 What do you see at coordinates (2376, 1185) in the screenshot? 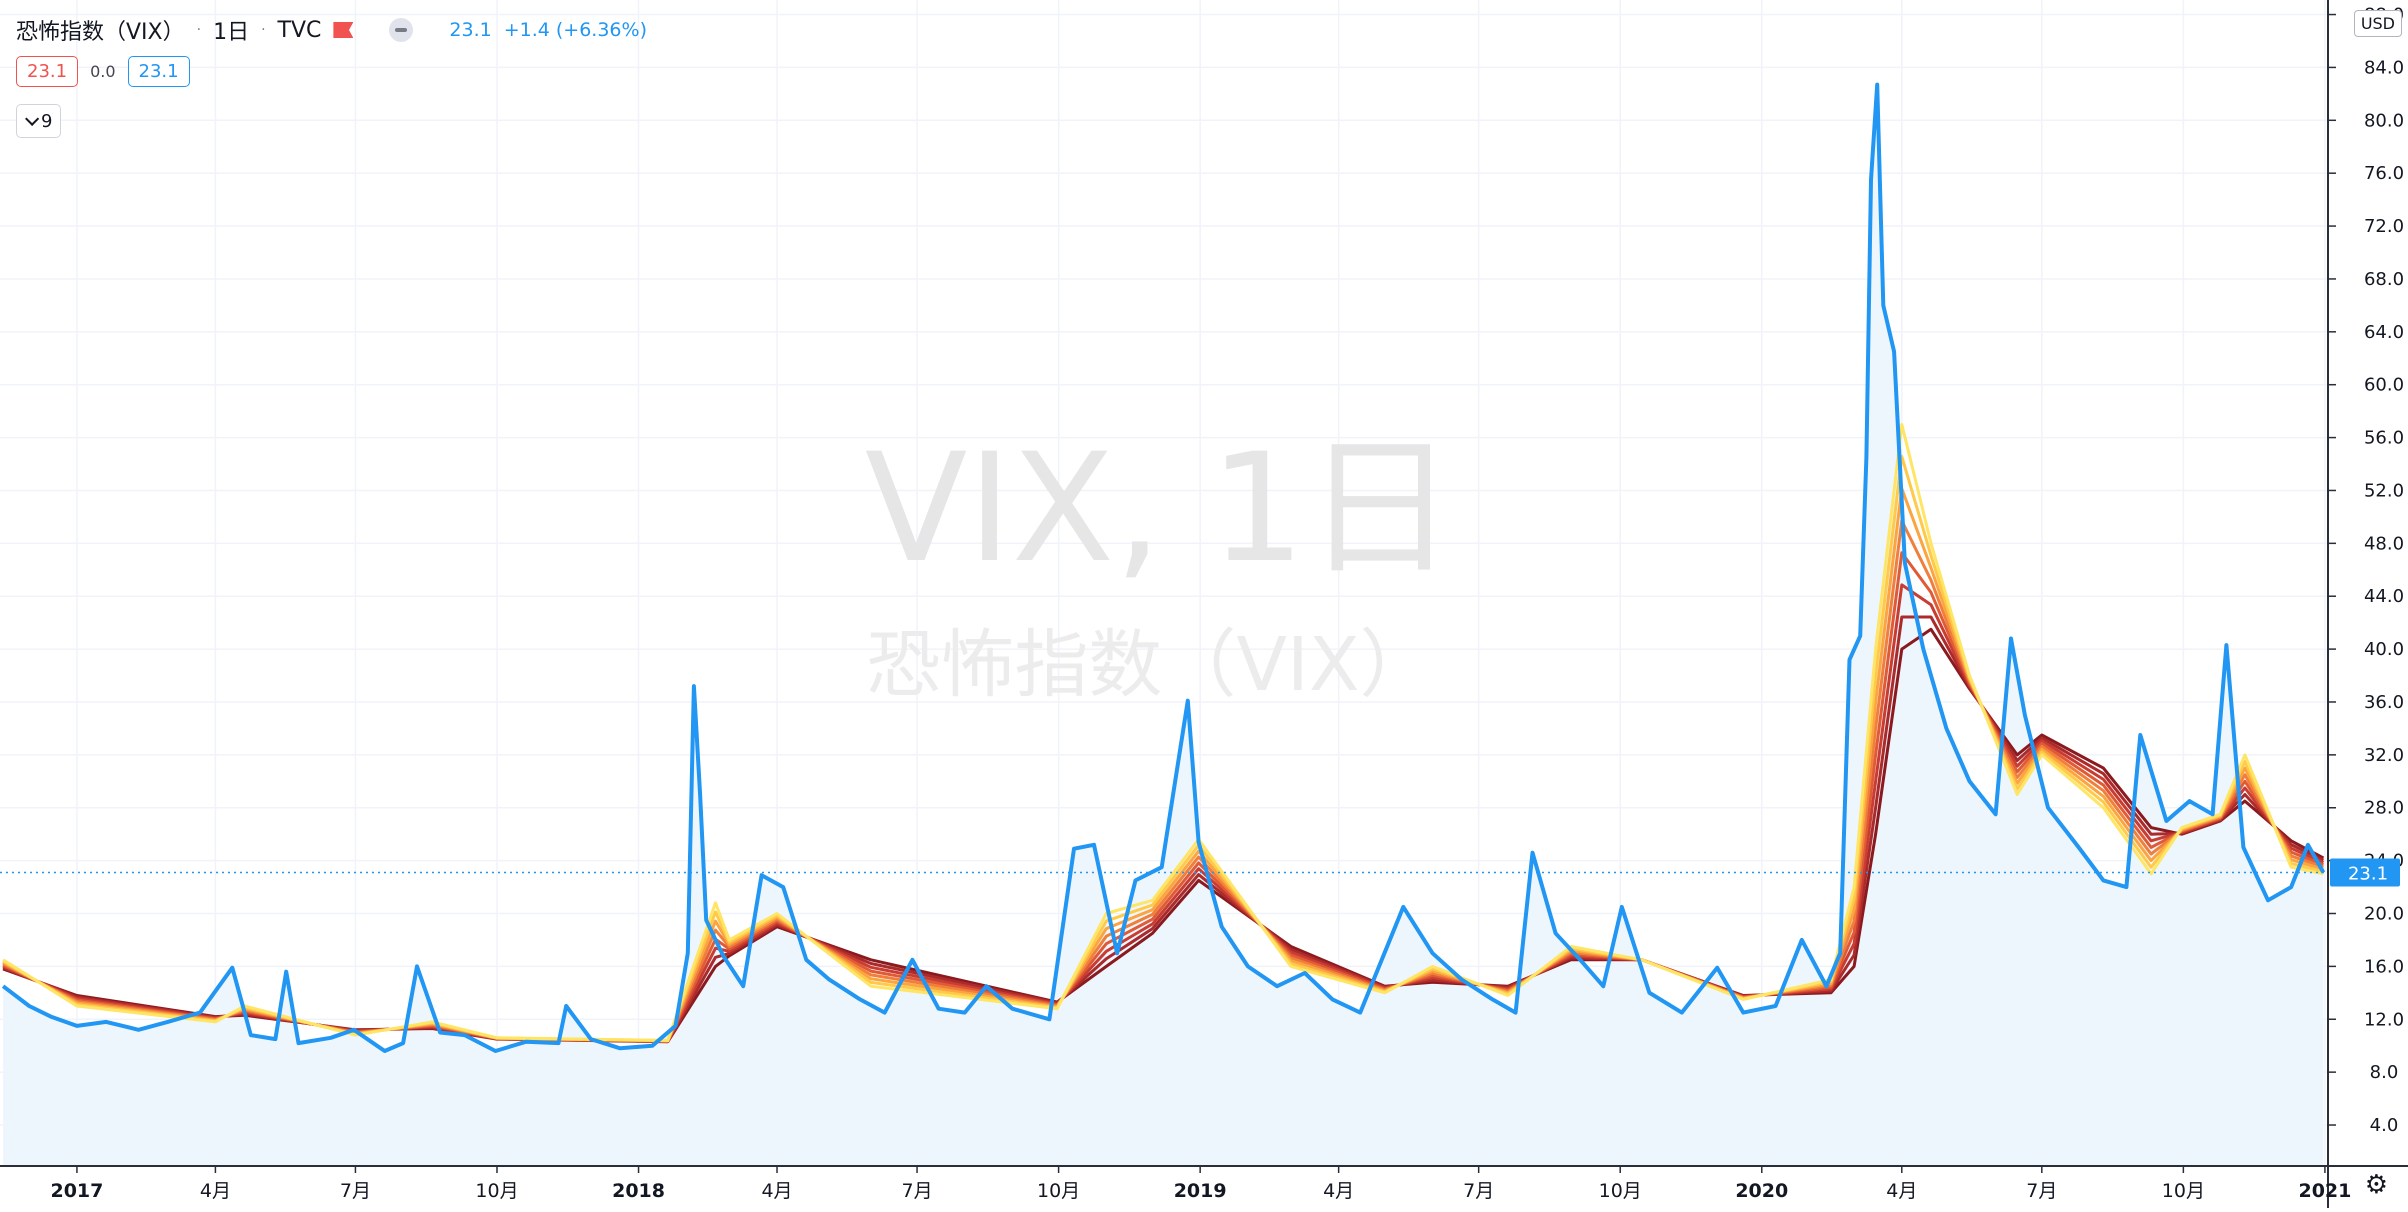
I see `gear-icon: ⚙` at bounding box center [2376, 1185].